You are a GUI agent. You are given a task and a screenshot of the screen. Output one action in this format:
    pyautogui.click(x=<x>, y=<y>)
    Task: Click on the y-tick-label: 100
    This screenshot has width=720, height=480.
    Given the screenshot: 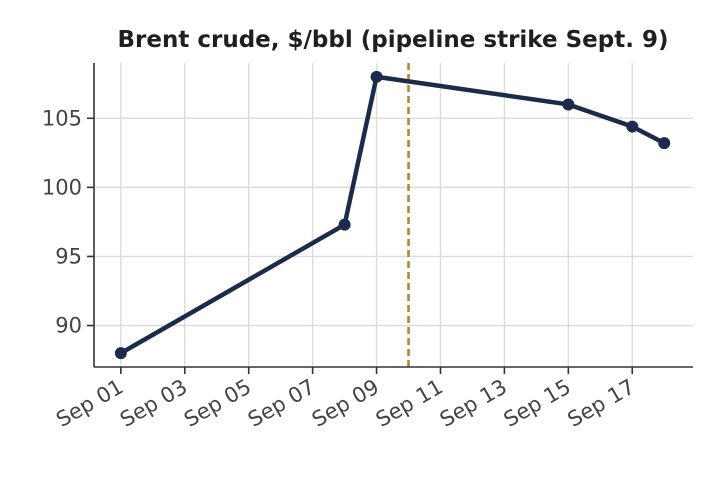 What is the action you would take?
    pyautogui.click(x=62, y=187)
    